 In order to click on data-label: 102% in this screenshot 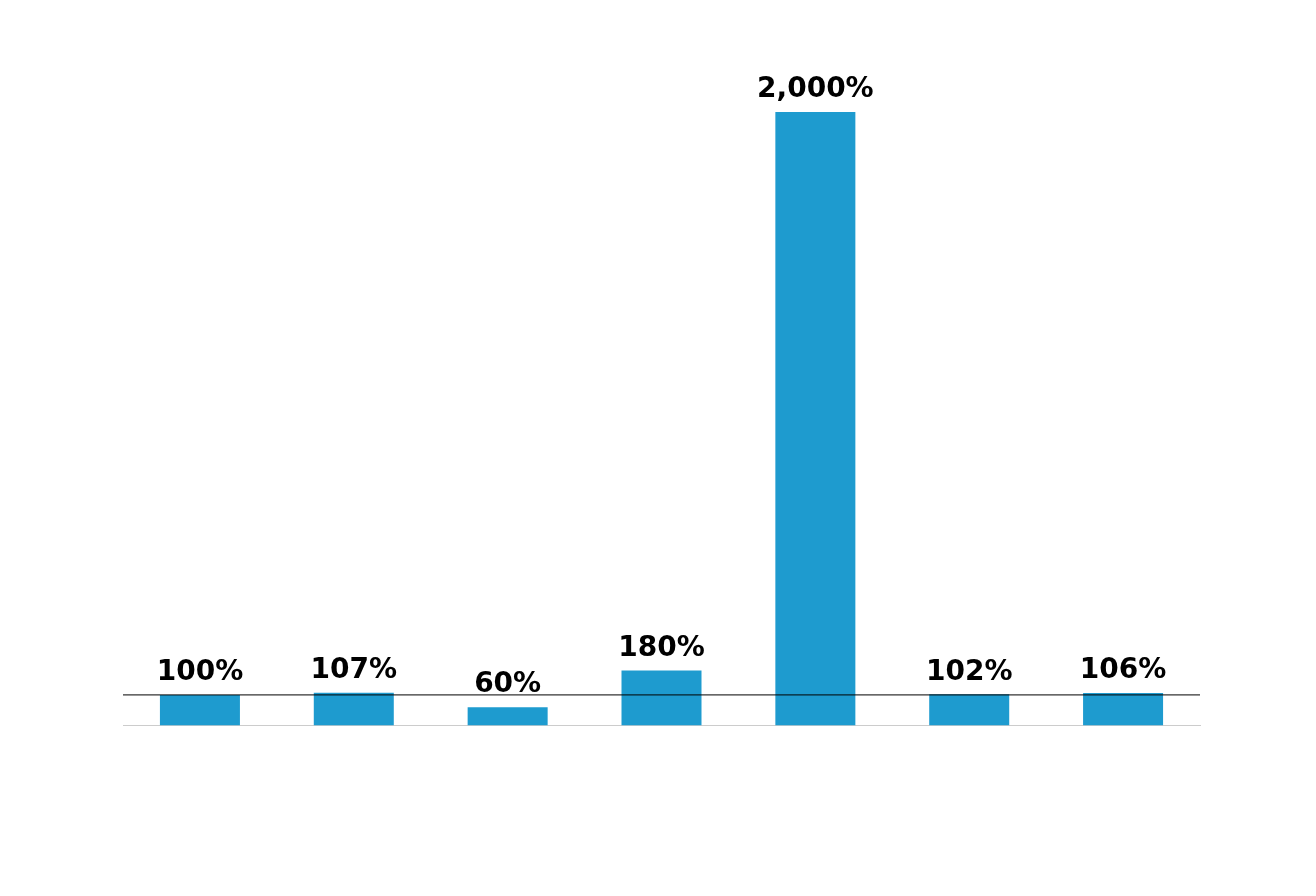, I will do `click(969, 670)`.